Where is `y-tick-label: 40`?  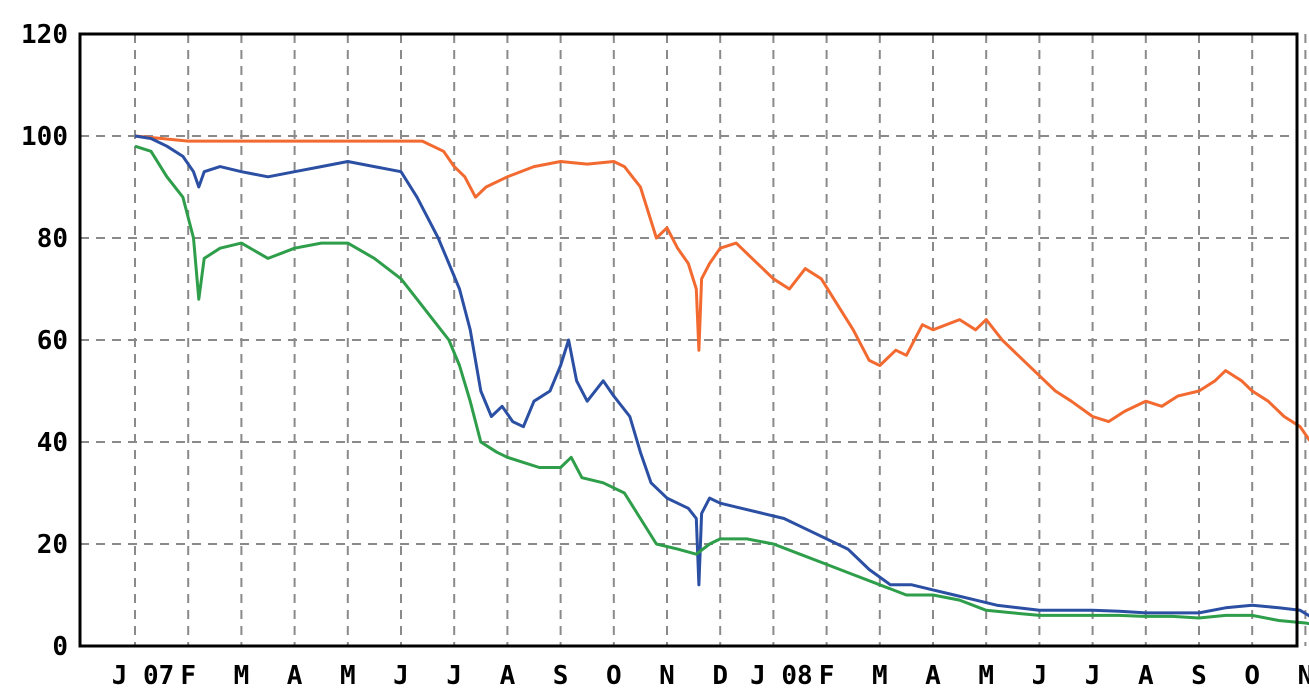
y-tick-label: 40 is located at coordinates (52, 443).